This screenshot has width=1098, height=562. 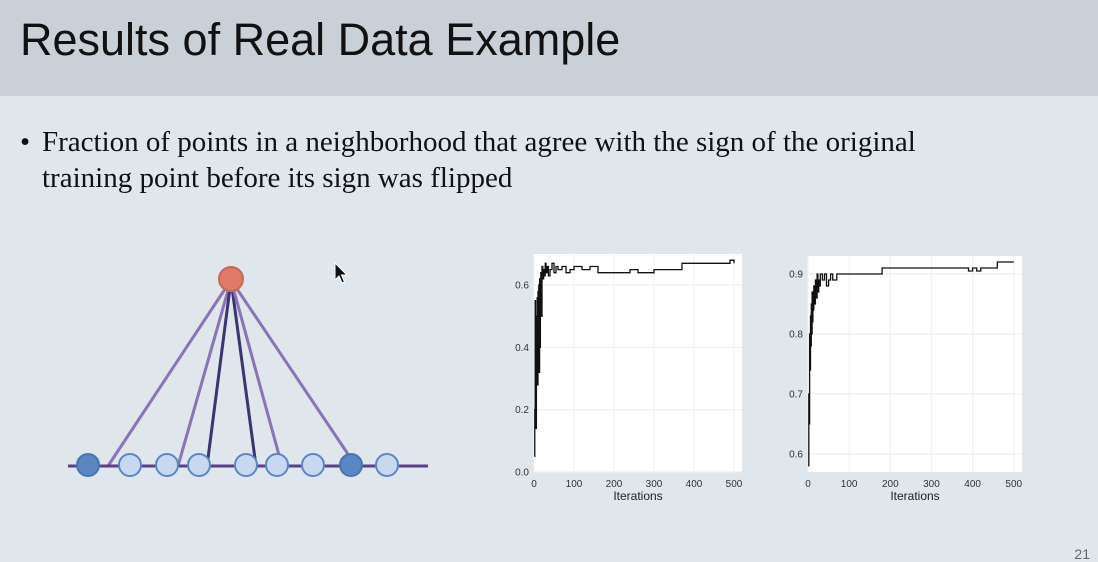 I want to click on line-chart-2: 0.6 0.7 0.8 0.9 0 100 200 300 400 500 Iterations, so click(x=906, y=379).